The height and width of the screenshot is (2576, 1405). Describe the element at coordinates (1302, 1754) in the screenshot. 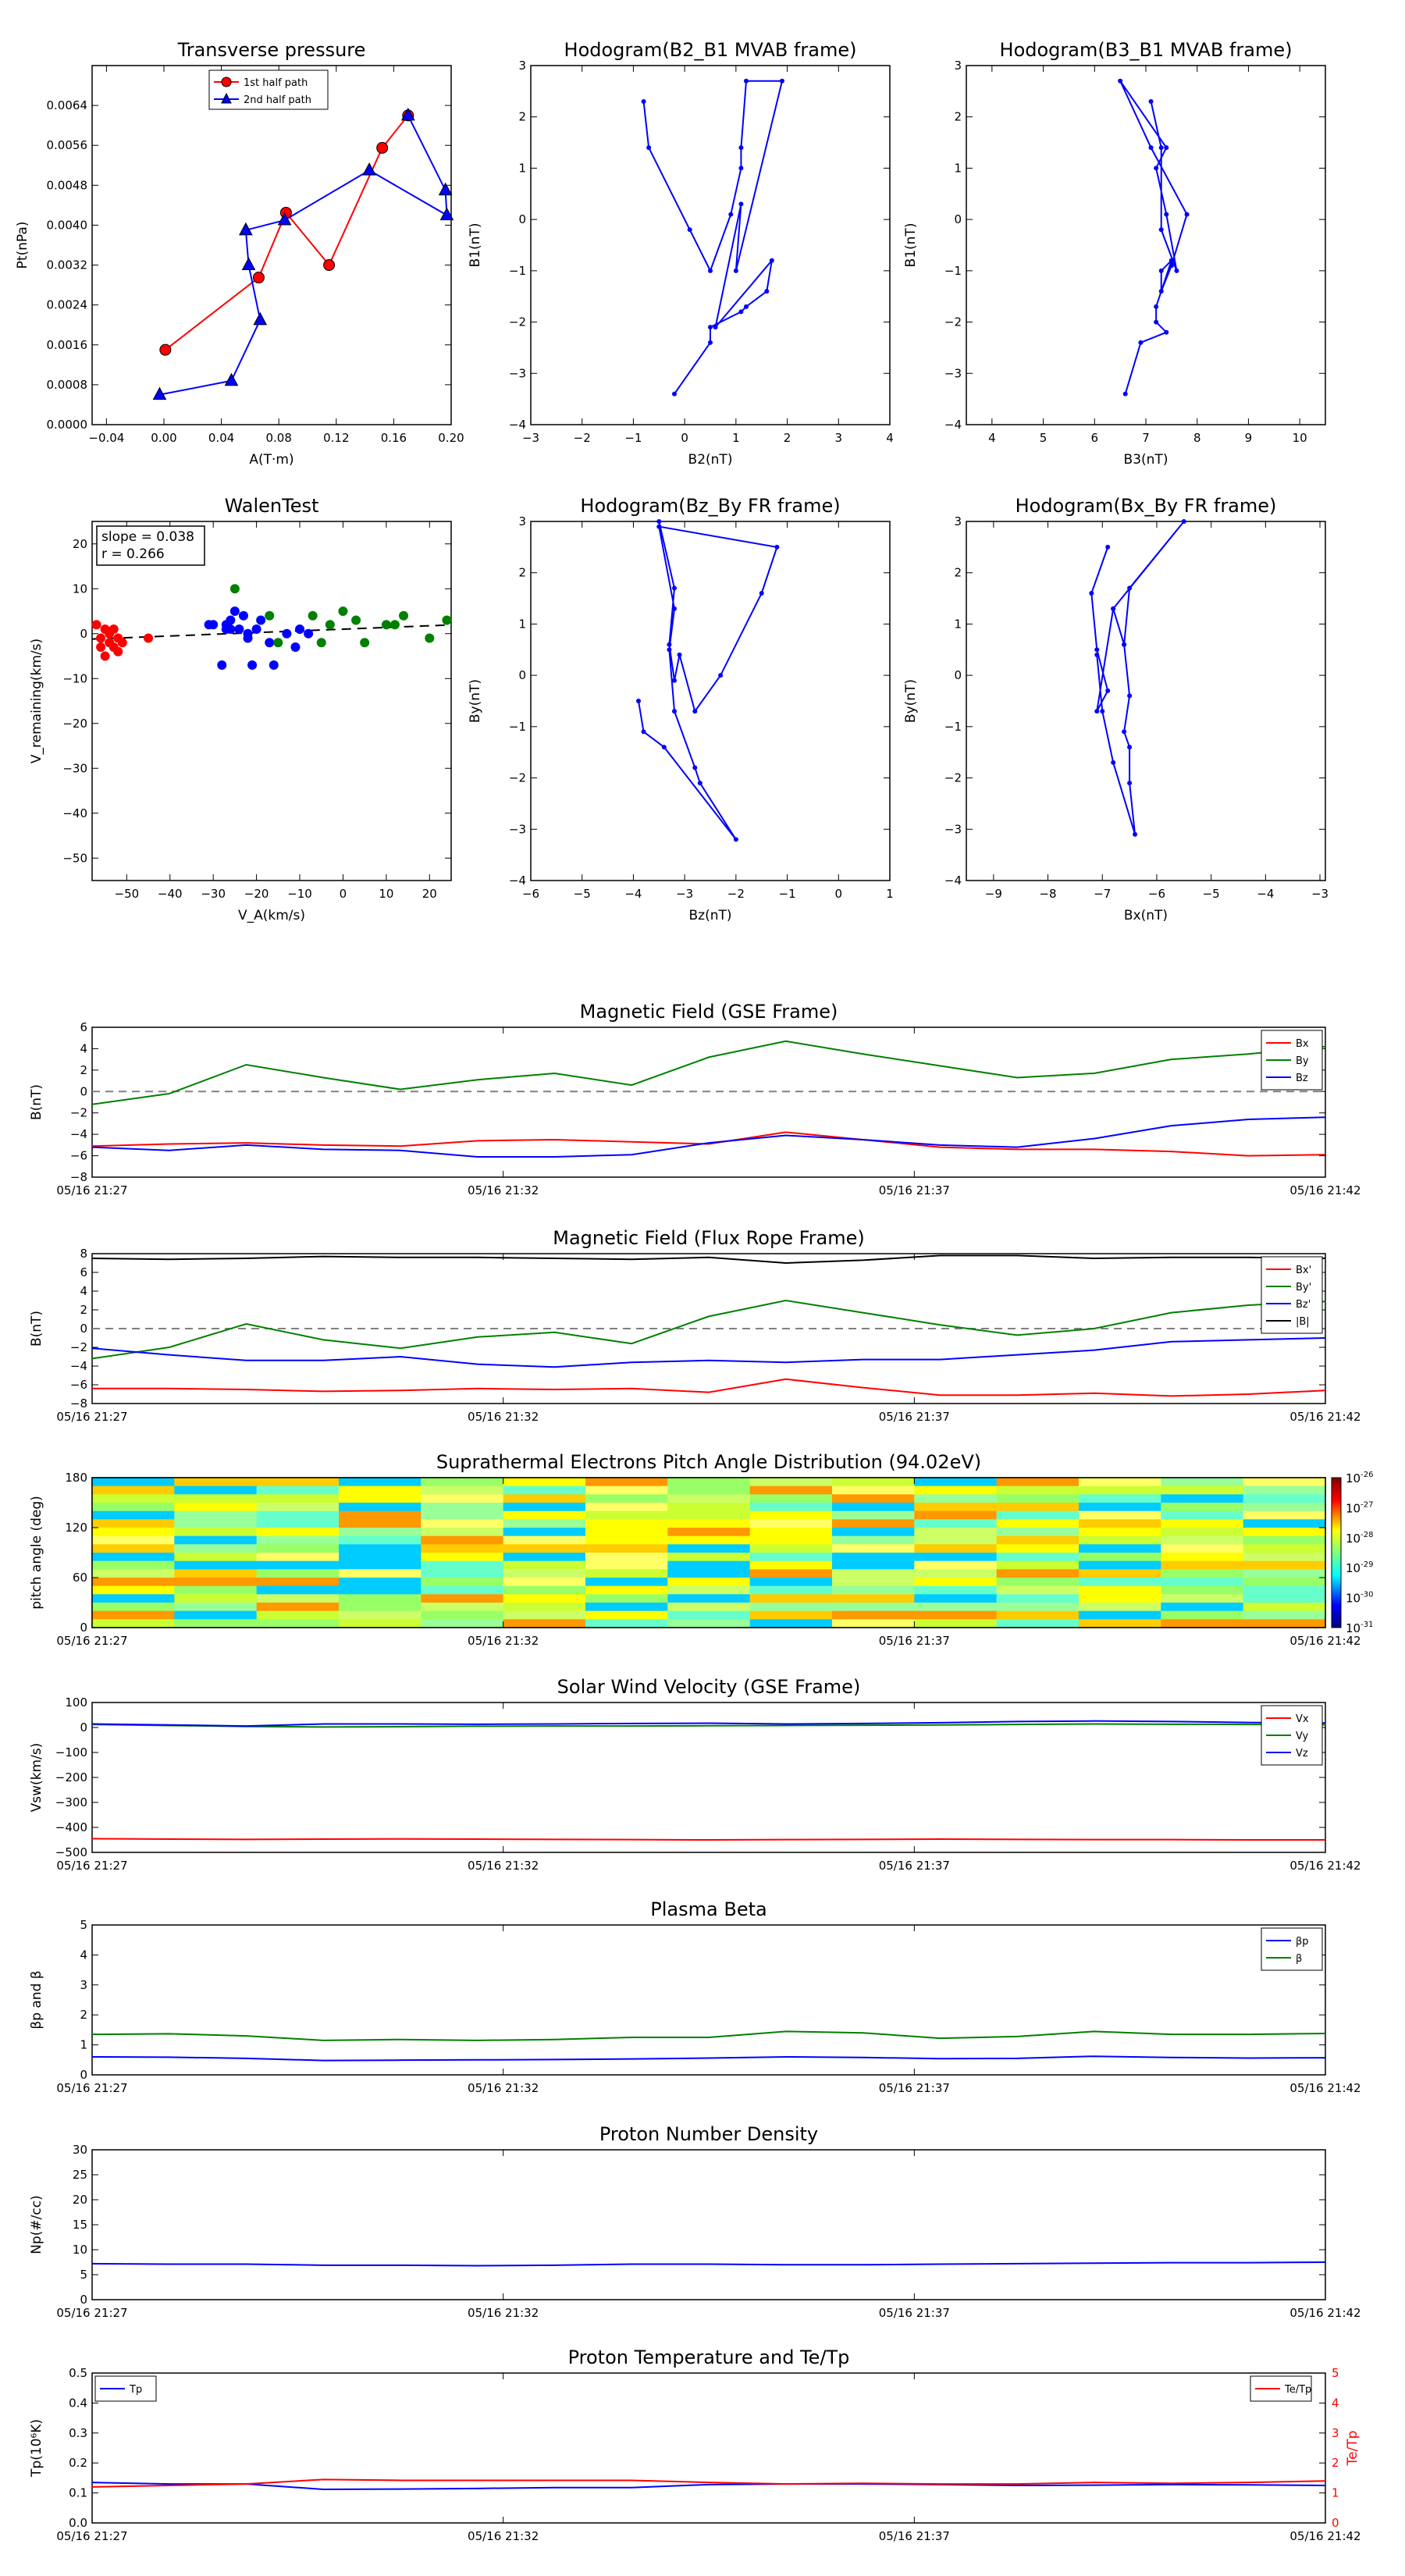

I see `legend-label: Vz` at that location.